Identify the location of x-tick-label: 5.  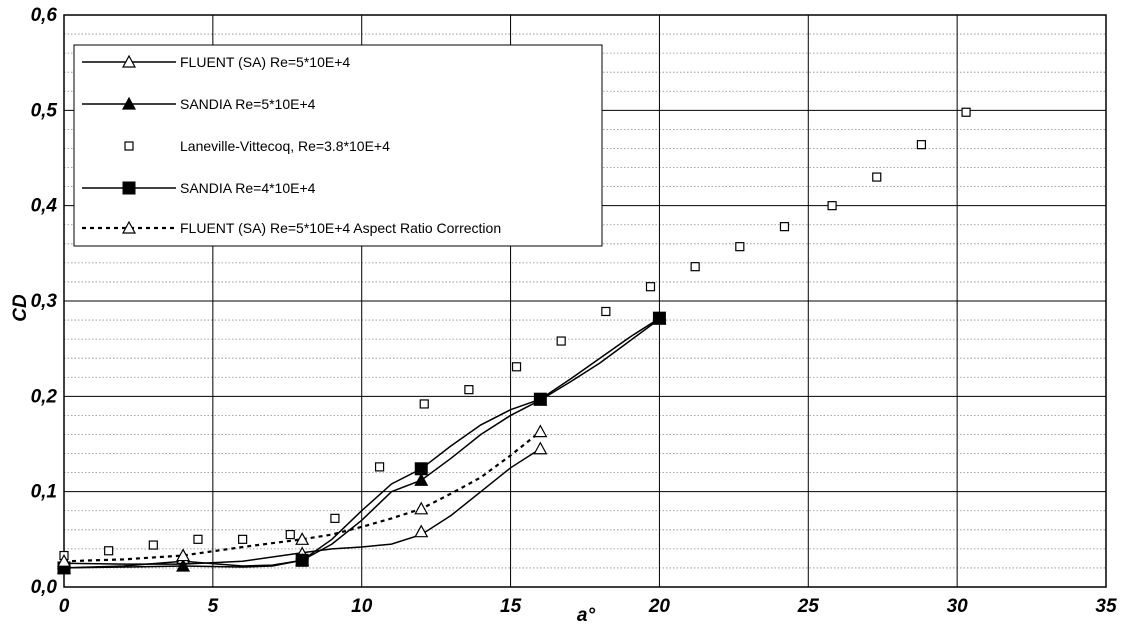
(213, 606).